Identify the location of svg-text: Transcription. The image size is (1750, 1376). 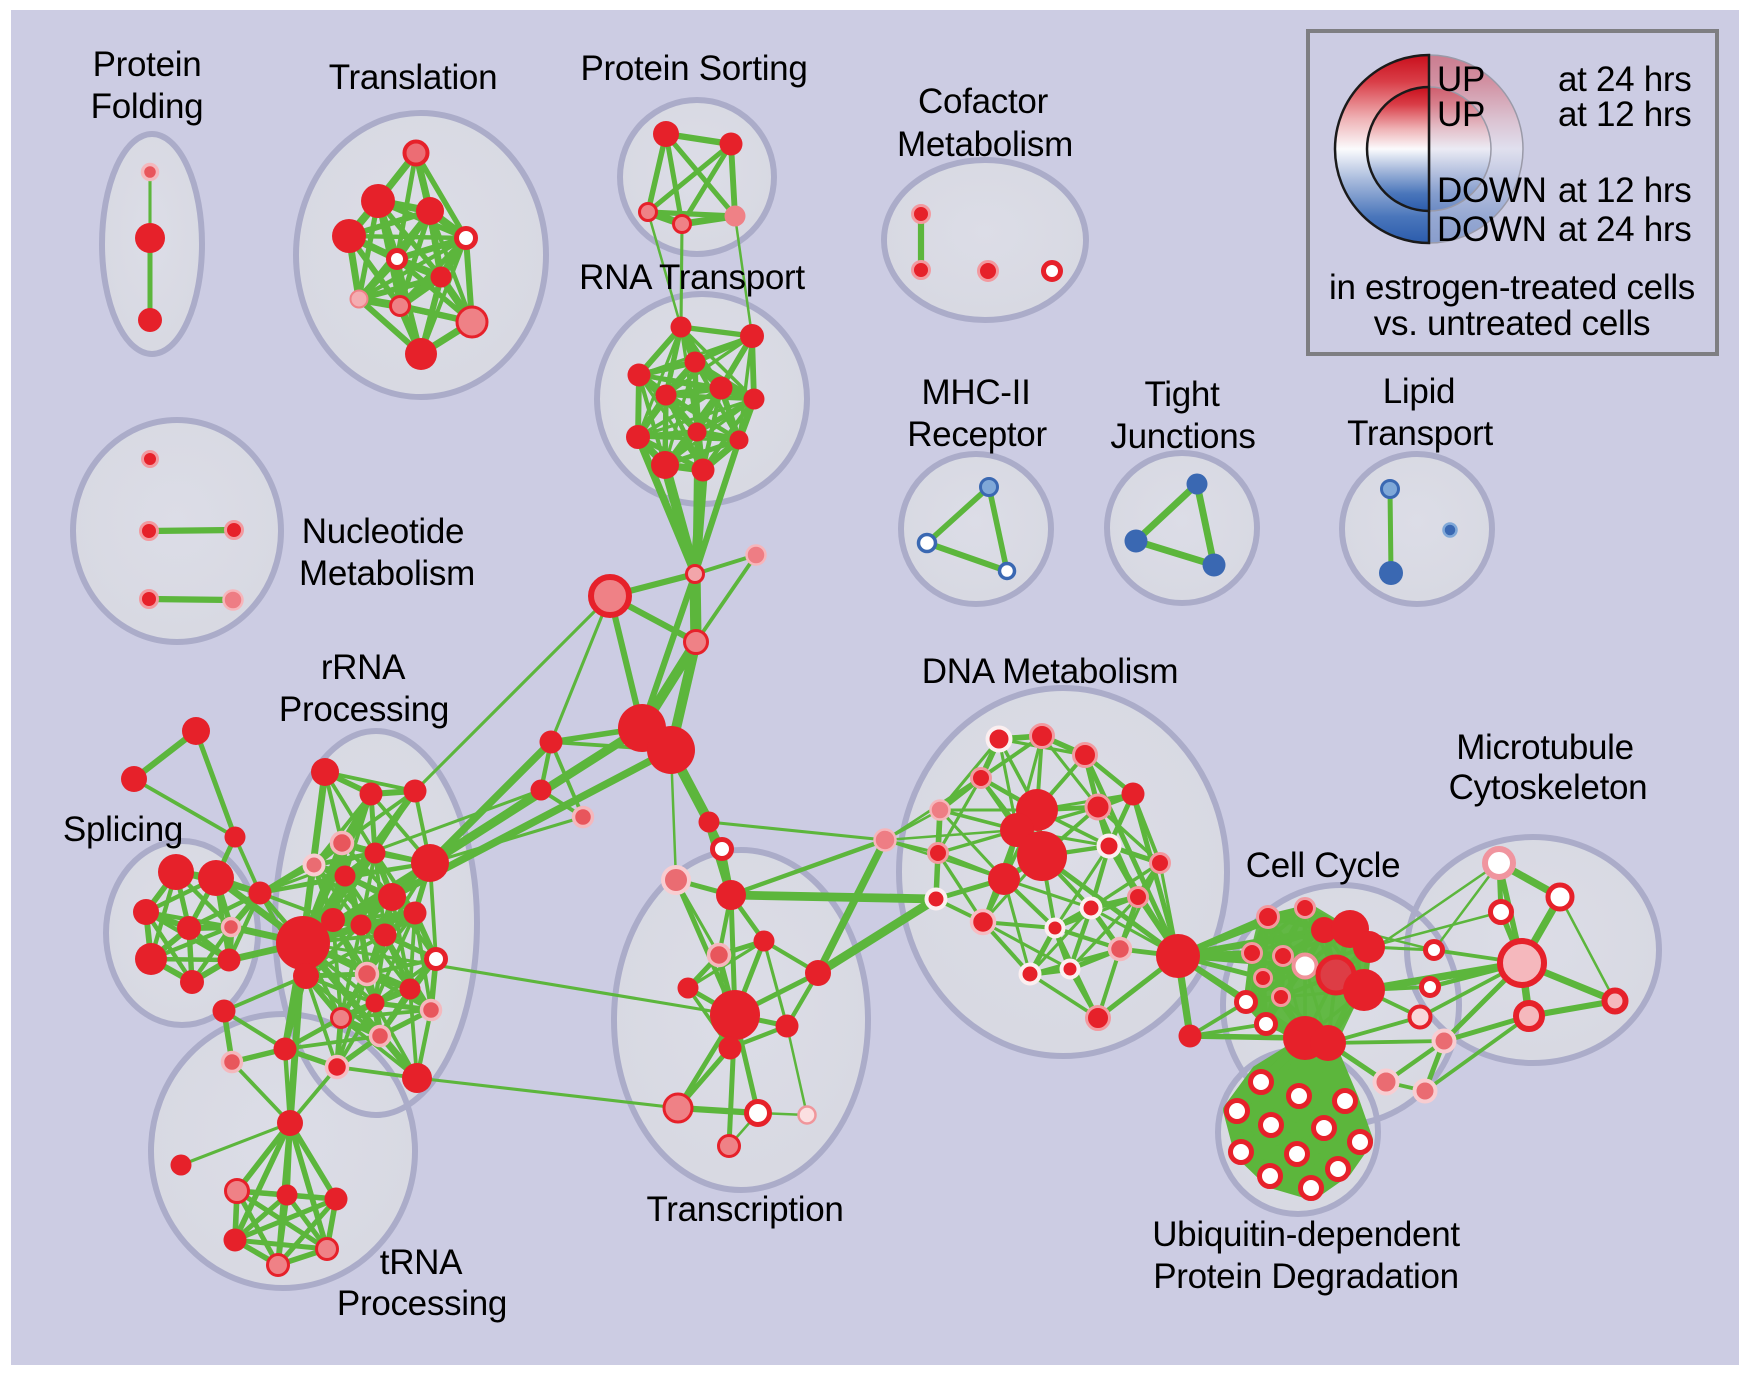
(744, 1209).